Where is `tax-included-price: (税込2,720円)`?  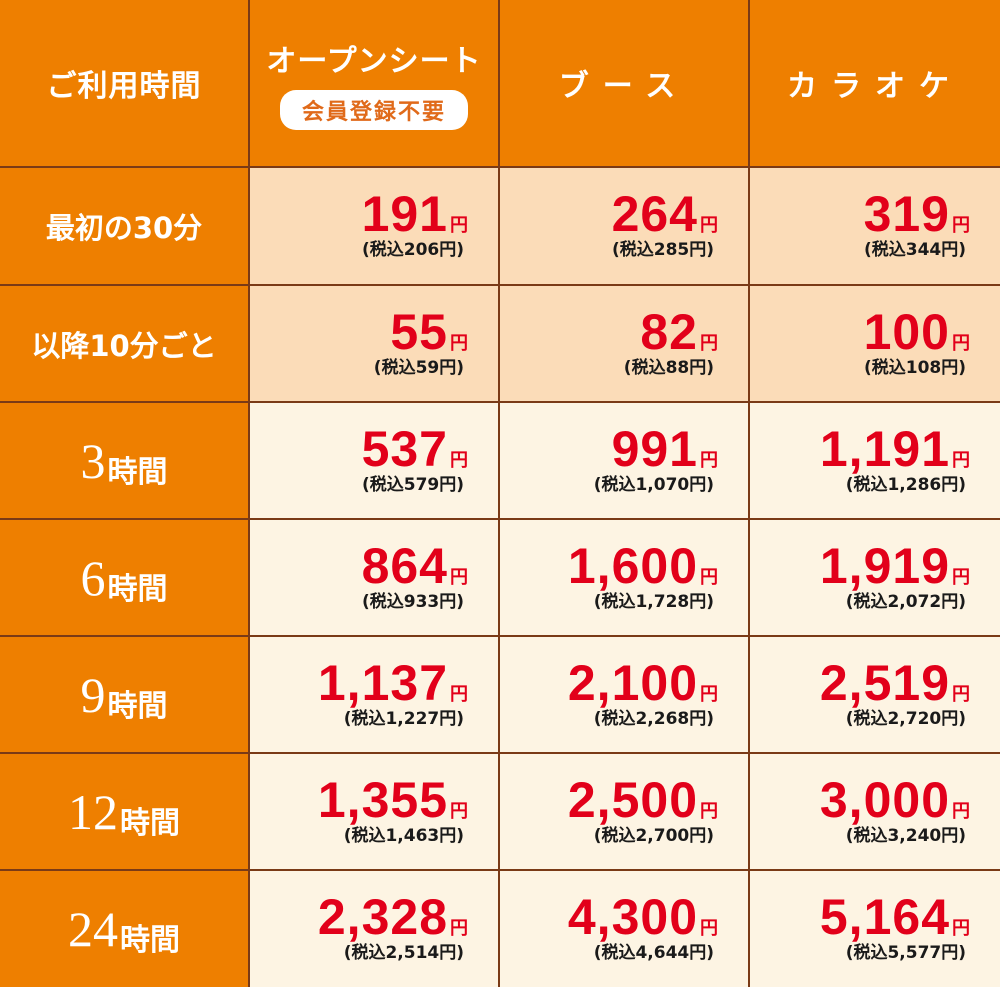 tax-included-price: (税込2,720円) is located at coordinates (905, 718).